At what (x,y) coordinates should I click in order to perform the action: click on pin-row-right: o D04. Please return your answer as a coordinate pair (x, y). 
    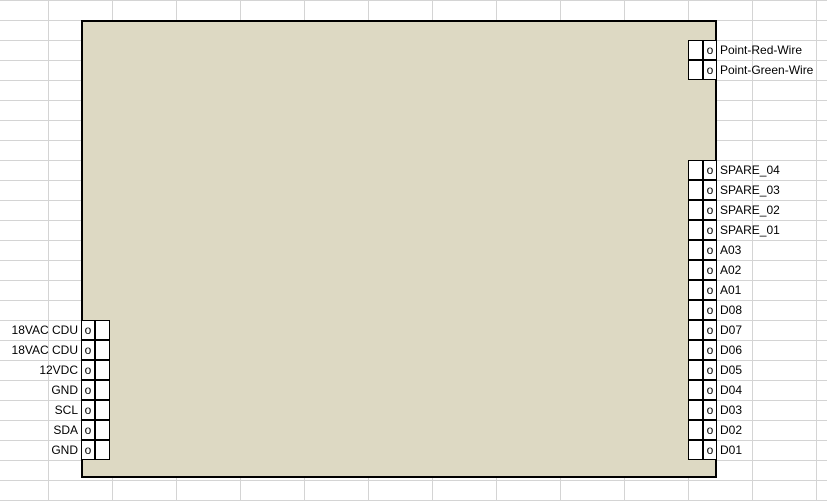
    Looking at the image, I should click on (715, 390).